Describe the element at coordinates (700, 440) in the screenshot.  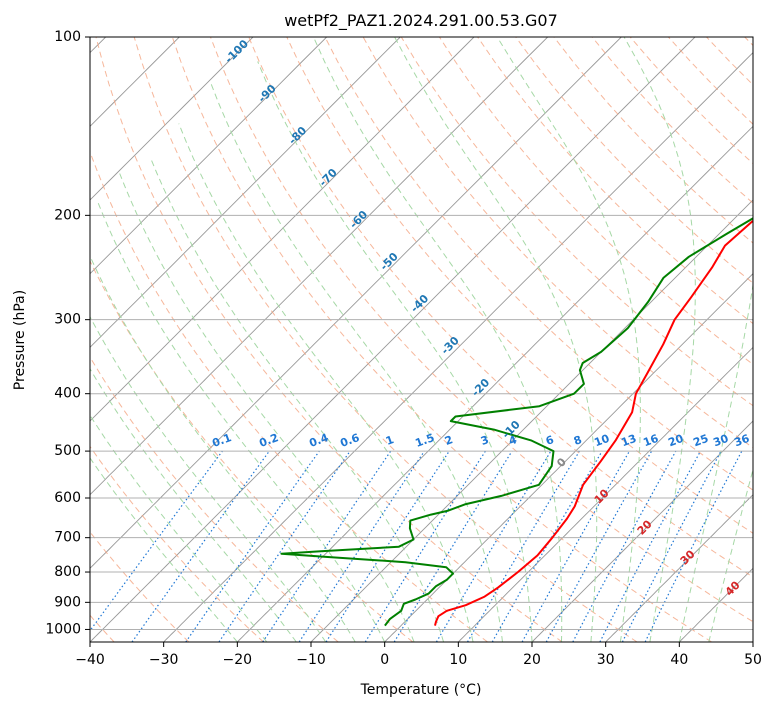
I see `mixing-ratio-label: 25` at that location.